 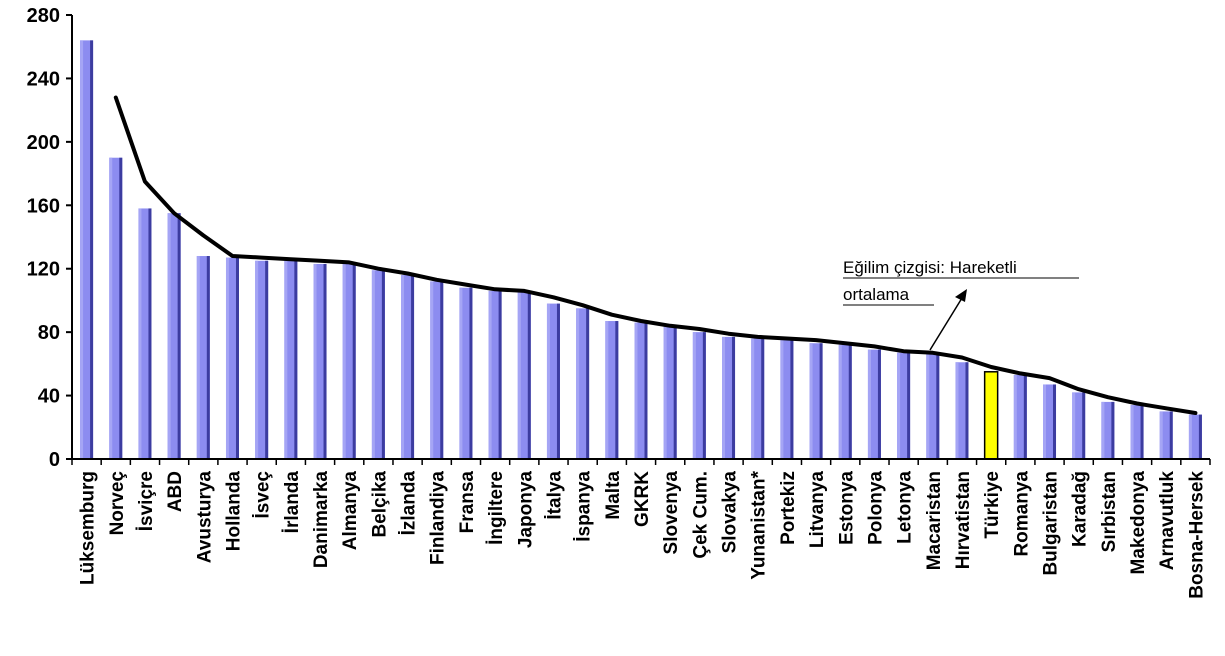 What do you see at coordinates (1167, 521) in the screenshot?
I see `x-tick-label: Arnavutluk` at bounding box center [1167, 521].